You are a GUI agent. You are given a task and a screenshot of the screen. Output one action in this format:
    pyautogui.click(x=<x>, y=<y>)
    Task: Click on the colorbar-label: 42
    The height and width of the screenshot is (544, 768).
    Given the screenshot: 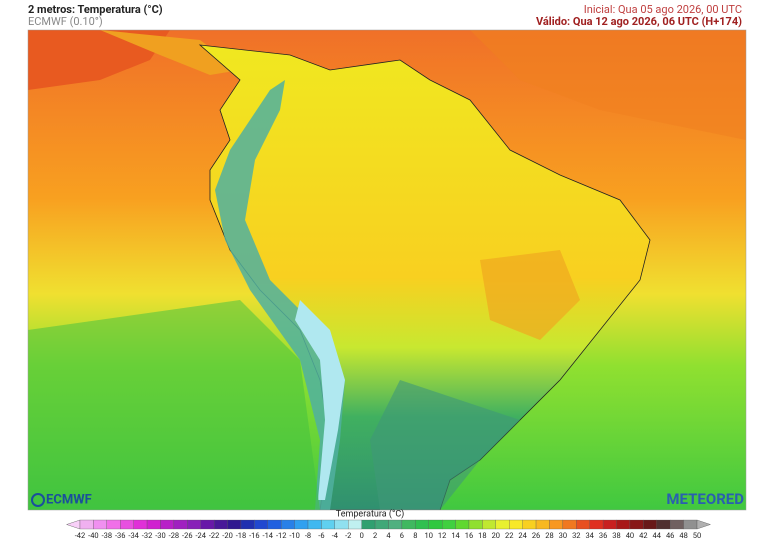 What is the action you would take?
    pyautogui.click(x=643, y=535)
    